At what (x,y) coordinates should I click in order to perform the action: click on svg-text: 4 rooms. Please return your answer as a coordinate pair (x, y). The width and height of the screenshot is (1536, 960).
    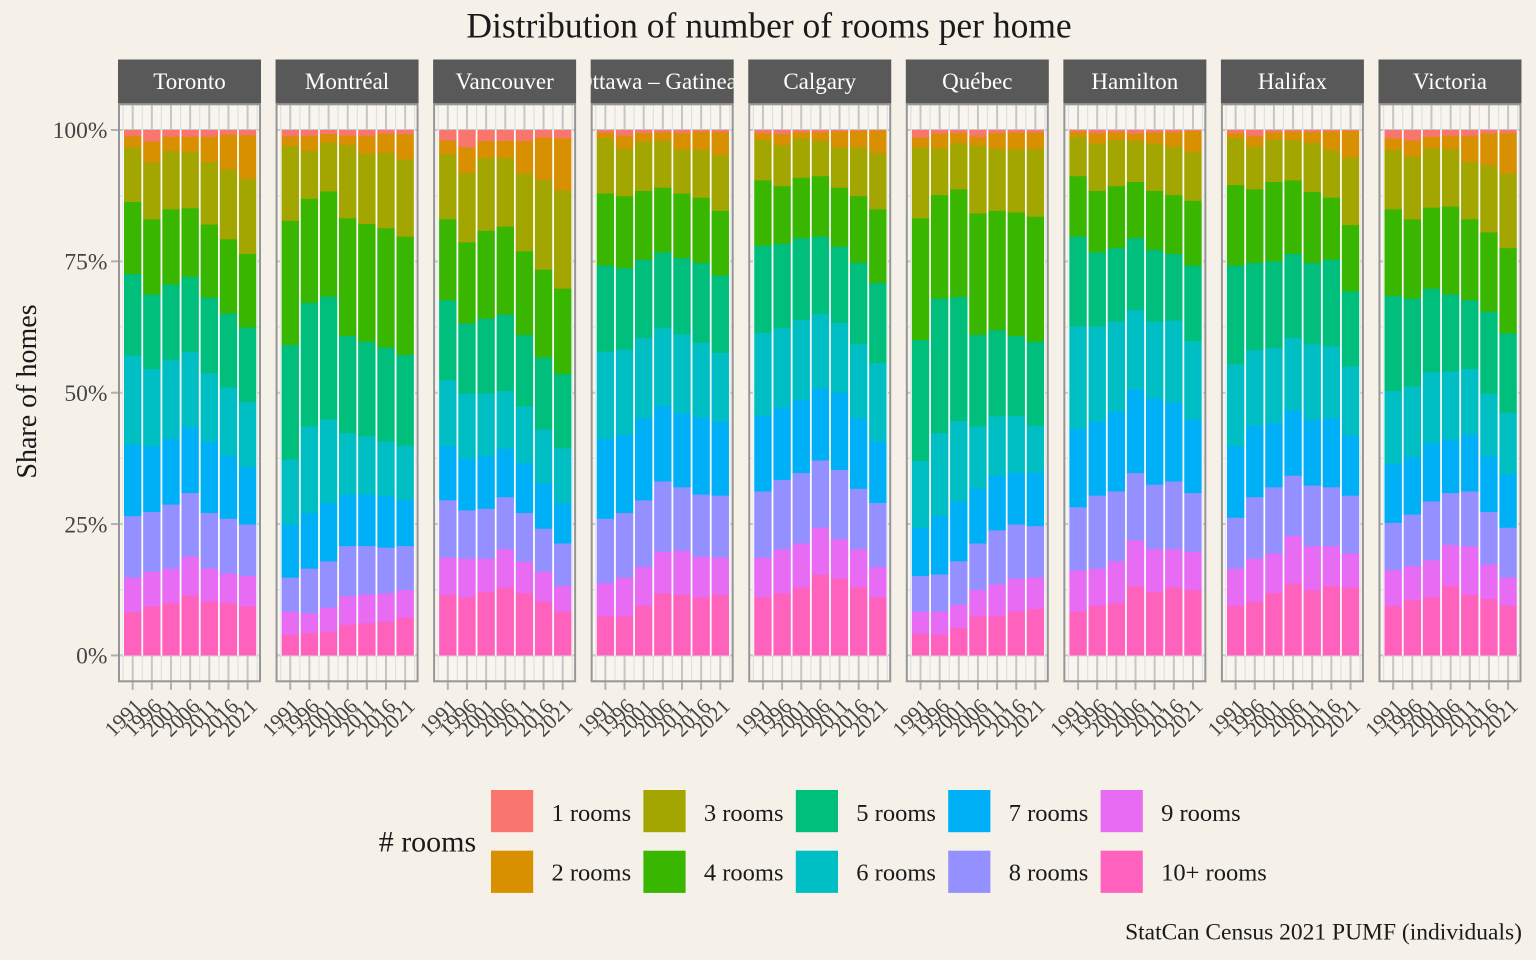
    Looking at the image, I should click on (744, 872).